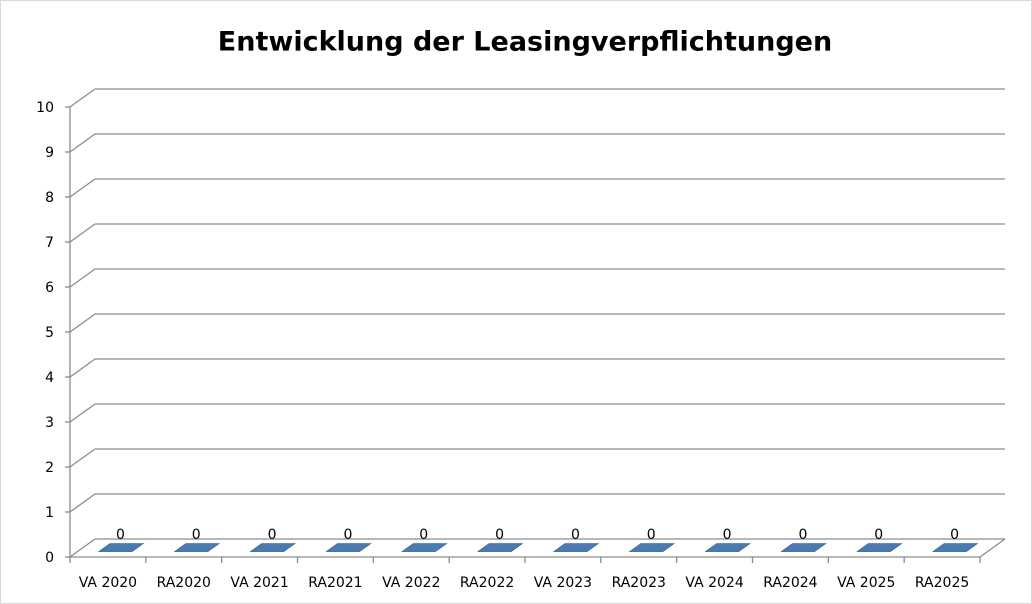 The width and height of the screenshot is (1032, 604). What do you see at coordinates (866, 583) in the screenshot?
I see `x-tick-label: VA 2025` at bounding box center [866, 583].